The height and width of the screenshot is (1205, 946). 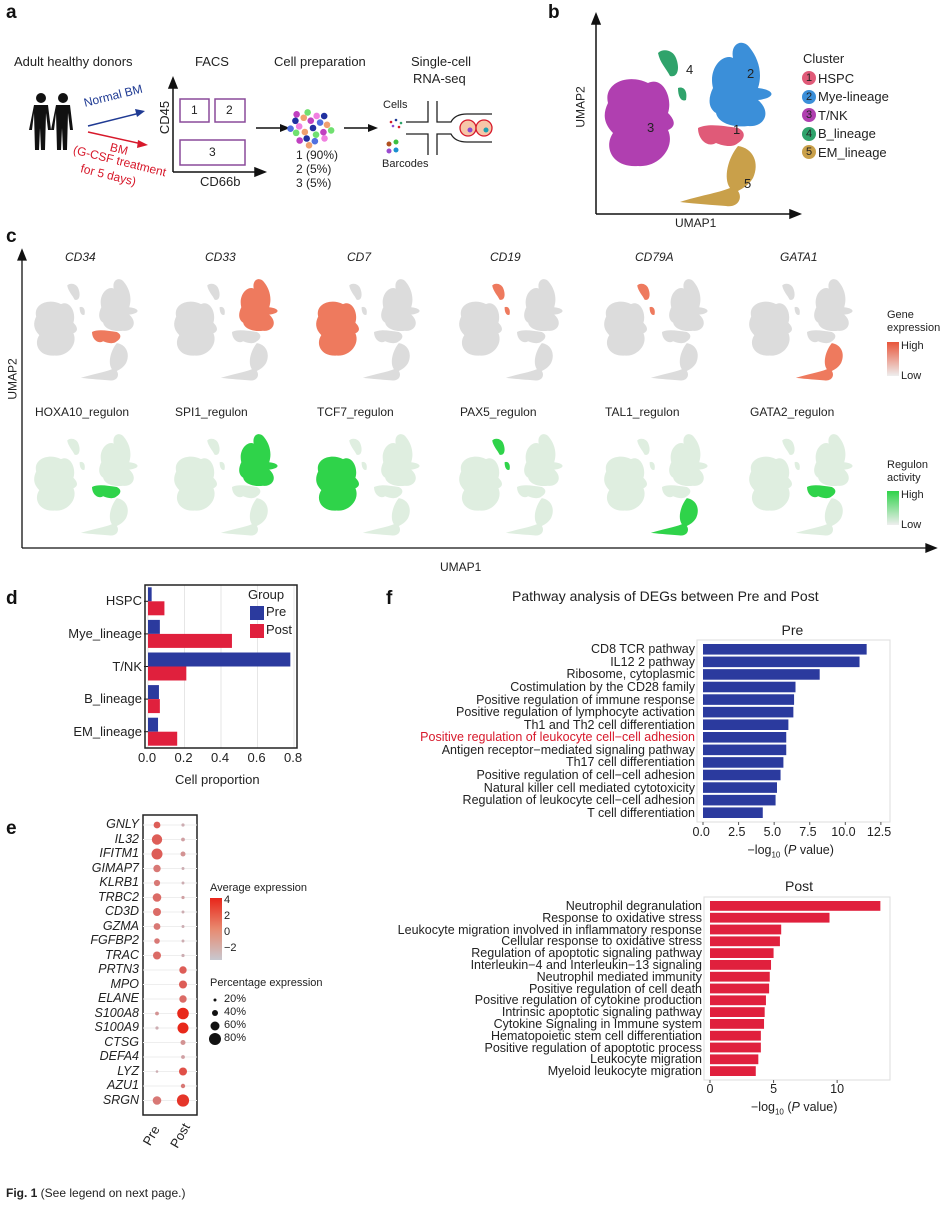 What do you see at coordinates (449, 128) in the screenshot?
I see `microfluidics-icon` at bounding box center [449, 128].